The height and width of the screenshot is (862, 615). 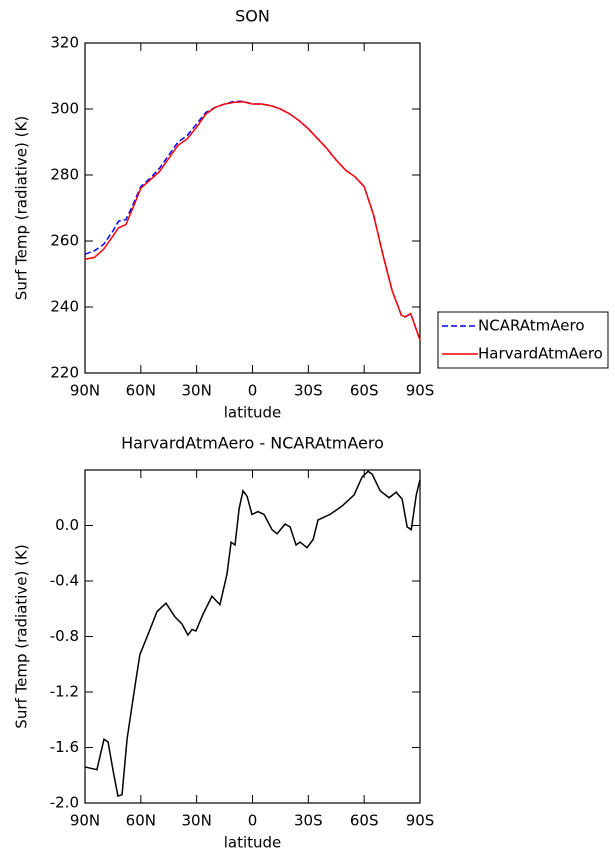 I want to click on chart-title: SON, so click(x=252, y=16).